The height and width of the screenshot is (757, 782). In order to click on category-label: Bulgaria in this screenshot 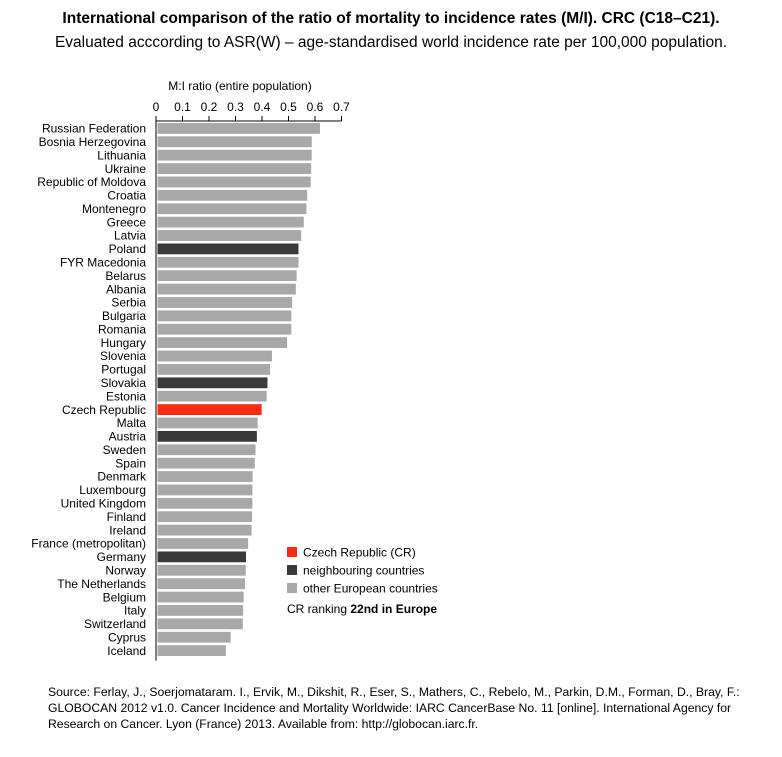, I will do `click(124, 316)`.